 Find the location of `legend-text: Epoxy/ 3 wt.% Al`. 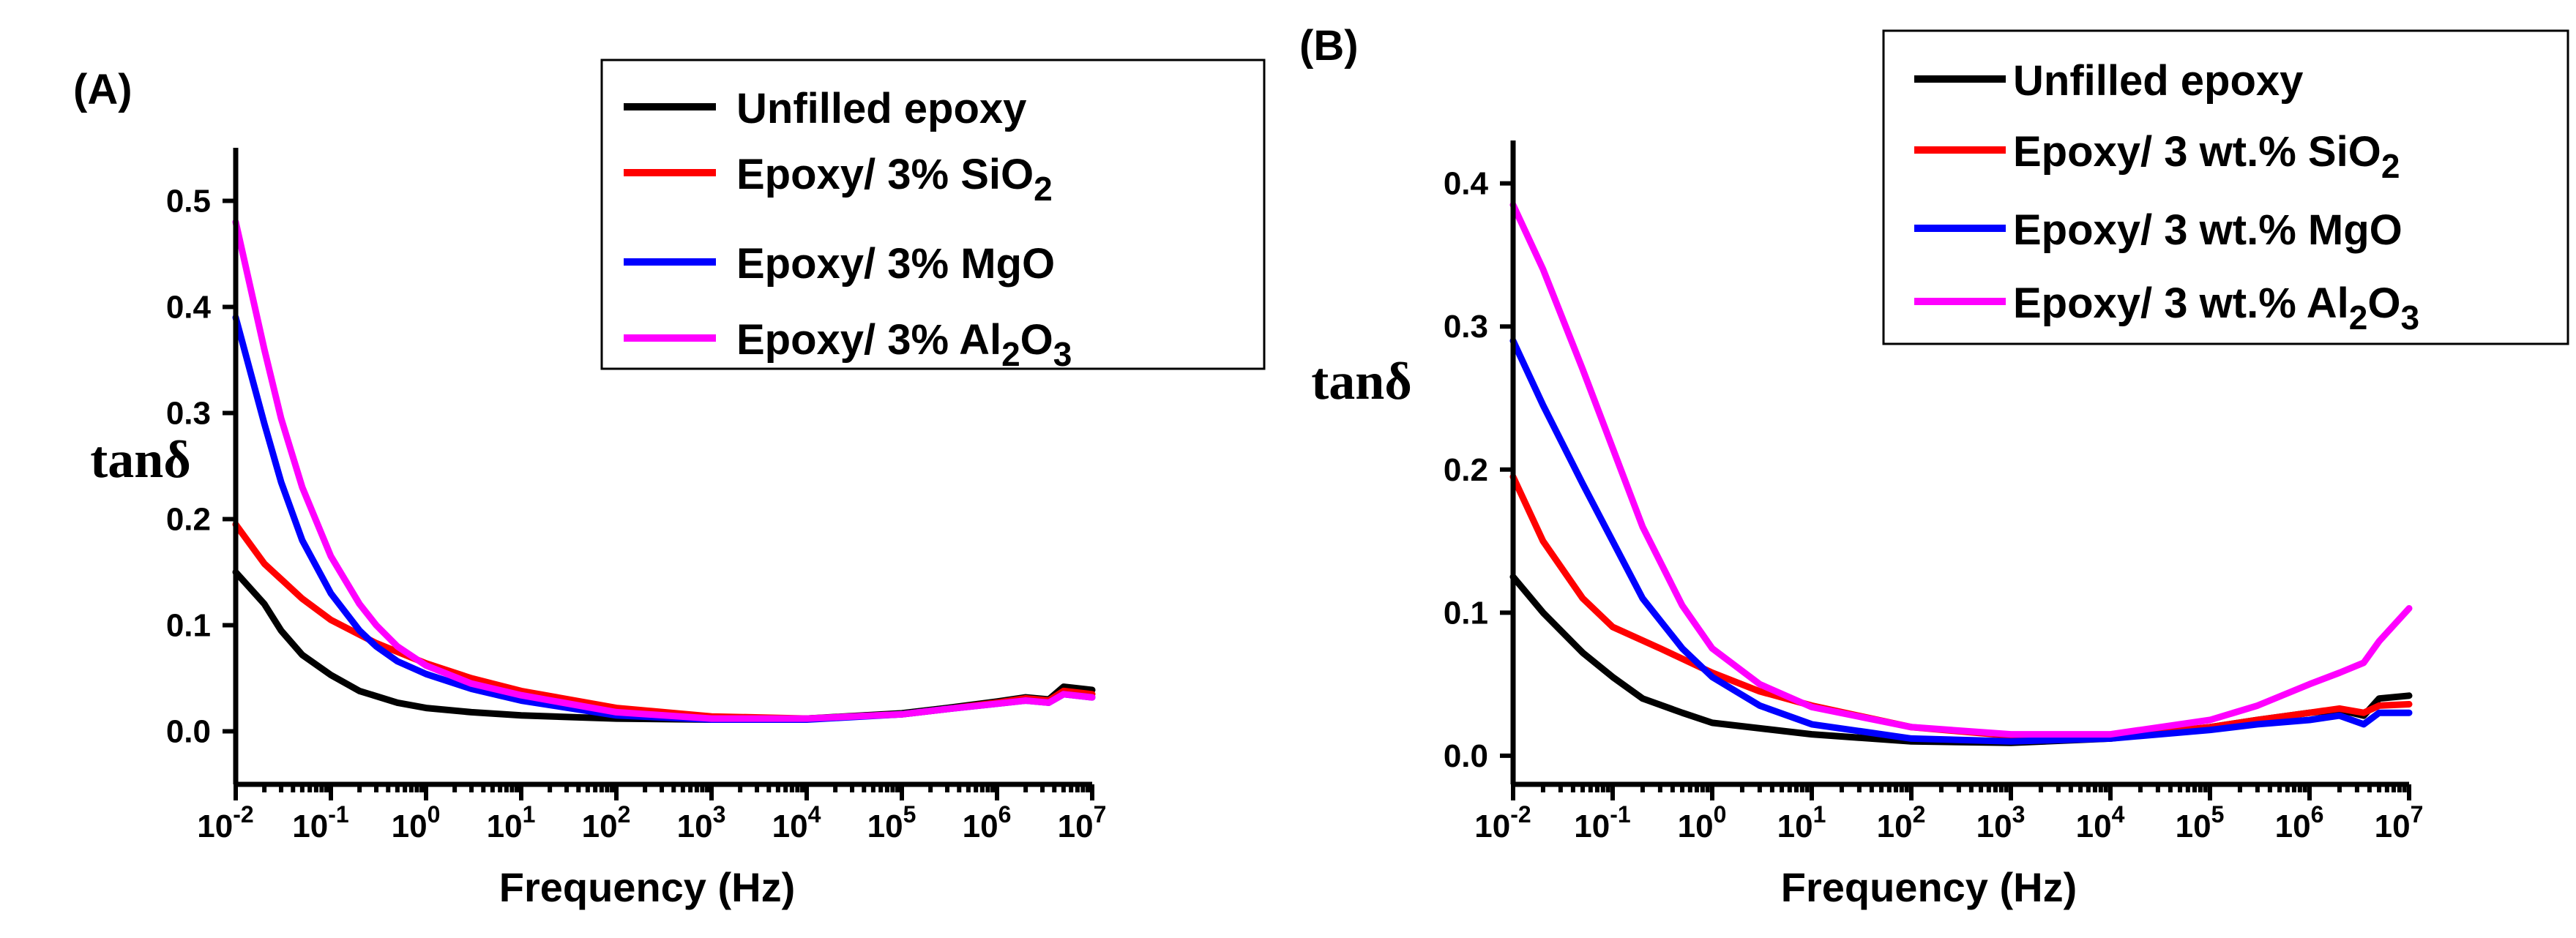

legend-text: Epoxy/ 3 wt.% Al is located at coordinates (2181, 303).